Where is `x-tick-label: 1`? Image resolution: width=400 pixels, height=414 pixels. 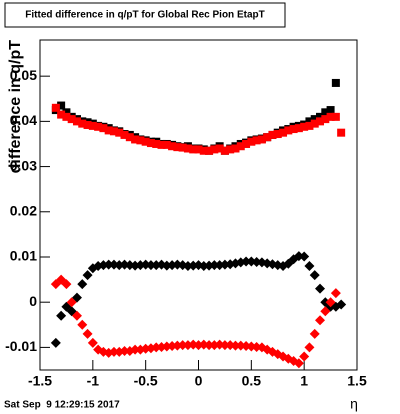
x-tick-label: 1 is located at coordinates (304, 381).